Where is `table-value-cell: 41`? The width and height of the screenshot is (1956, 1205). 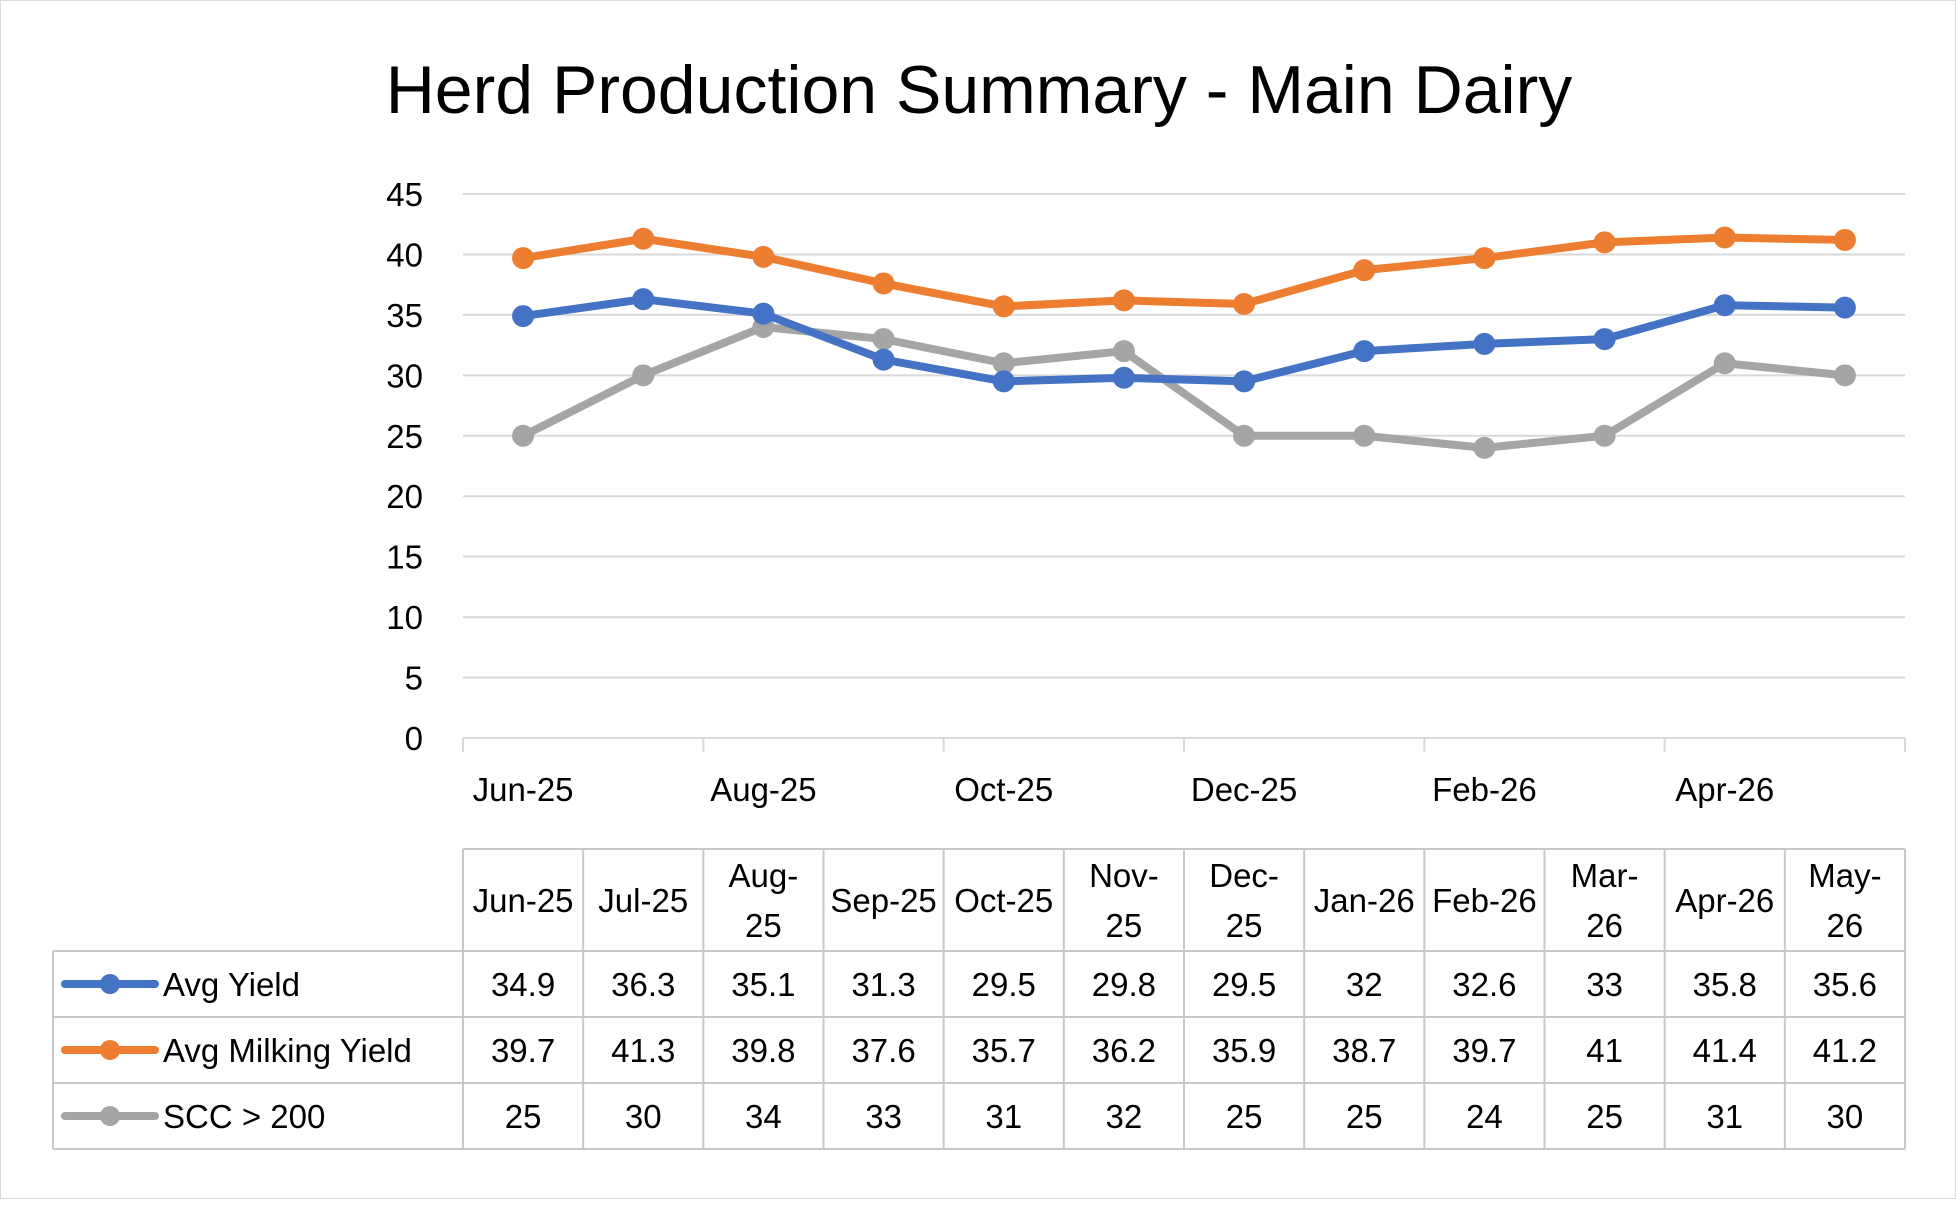
table-value-cell: 41 is located at coordinates (1604, 1050).